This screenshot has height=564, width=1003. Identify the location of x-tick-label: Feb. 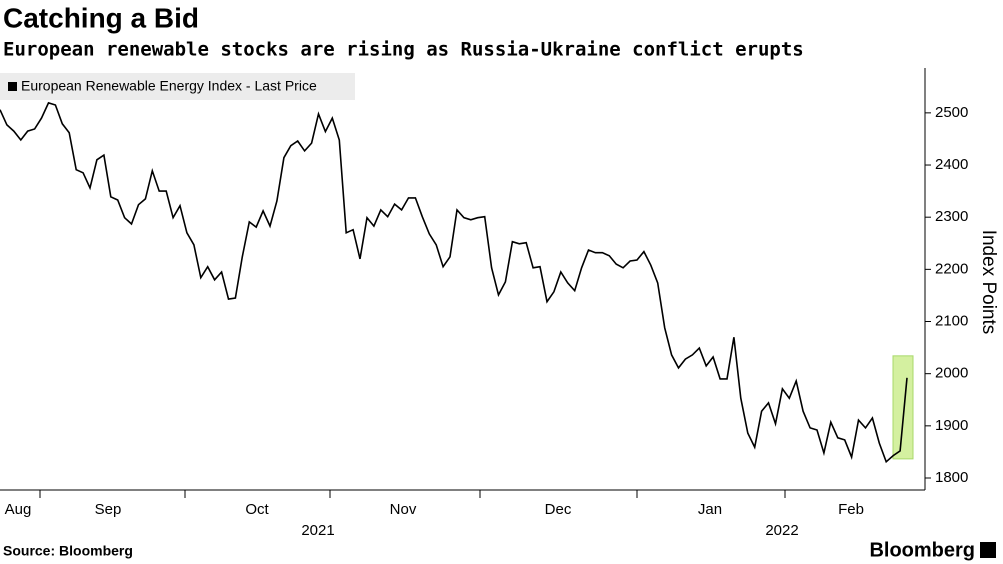
(851, 509).